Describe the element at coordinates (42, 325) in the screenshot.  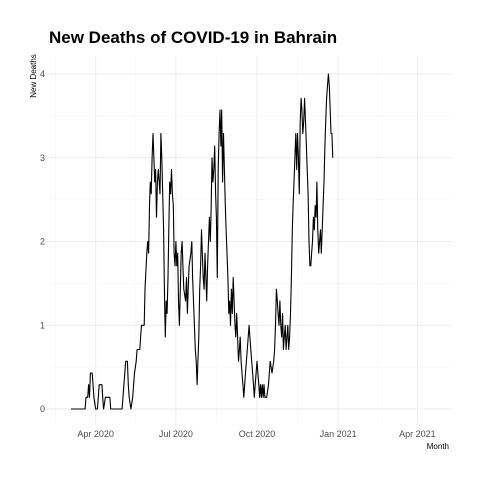
I see `y-tick-label: 1` at that location.